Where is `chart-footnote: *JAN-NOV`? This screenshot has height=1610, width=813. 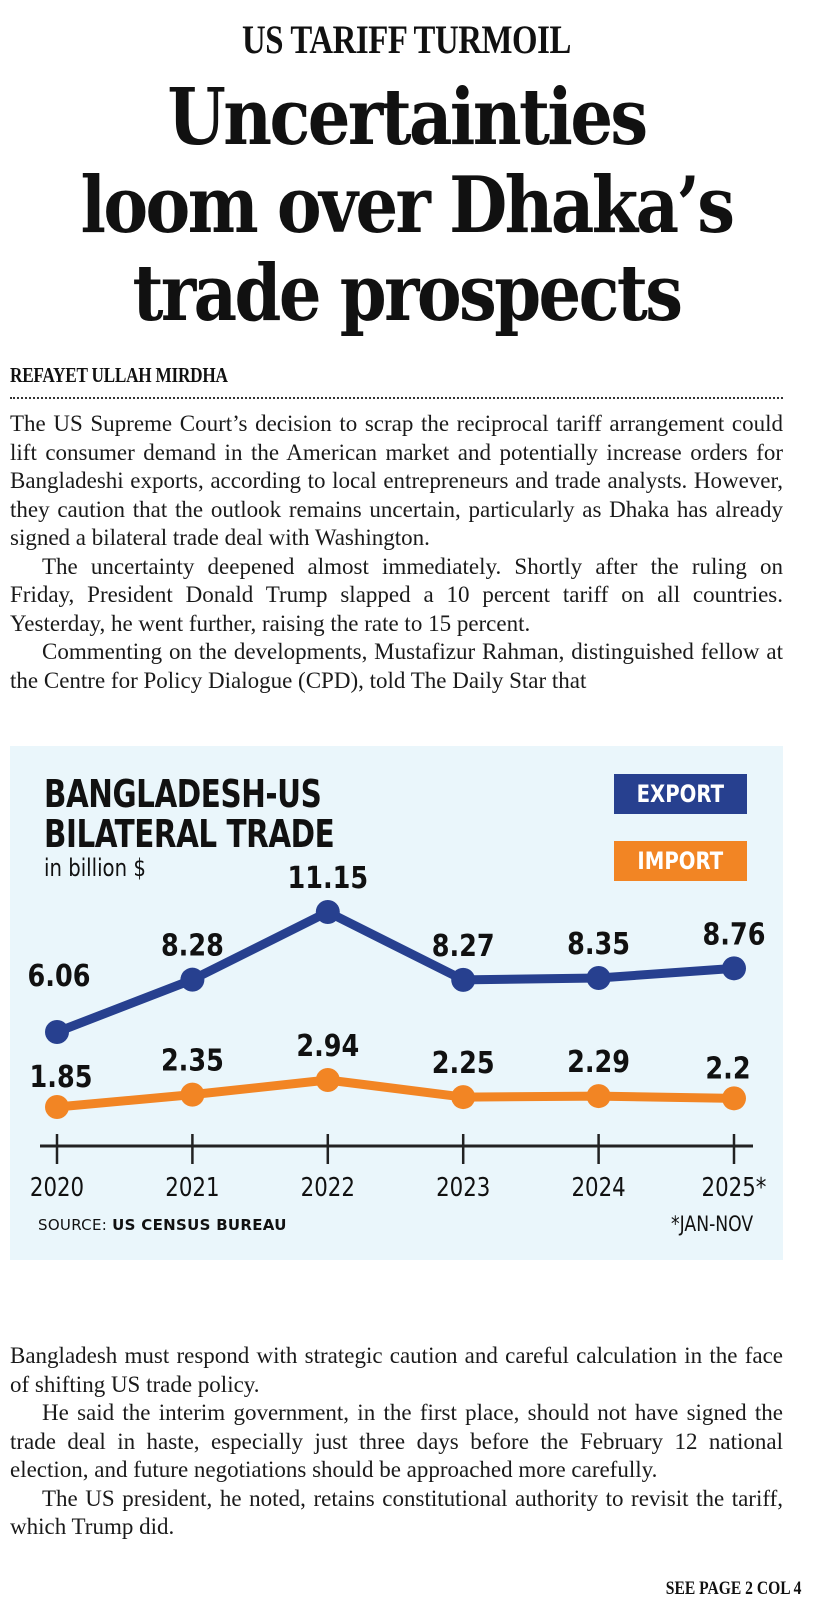
chart-footnote: *JAN-NOV is located at coordinates (711, 1224).